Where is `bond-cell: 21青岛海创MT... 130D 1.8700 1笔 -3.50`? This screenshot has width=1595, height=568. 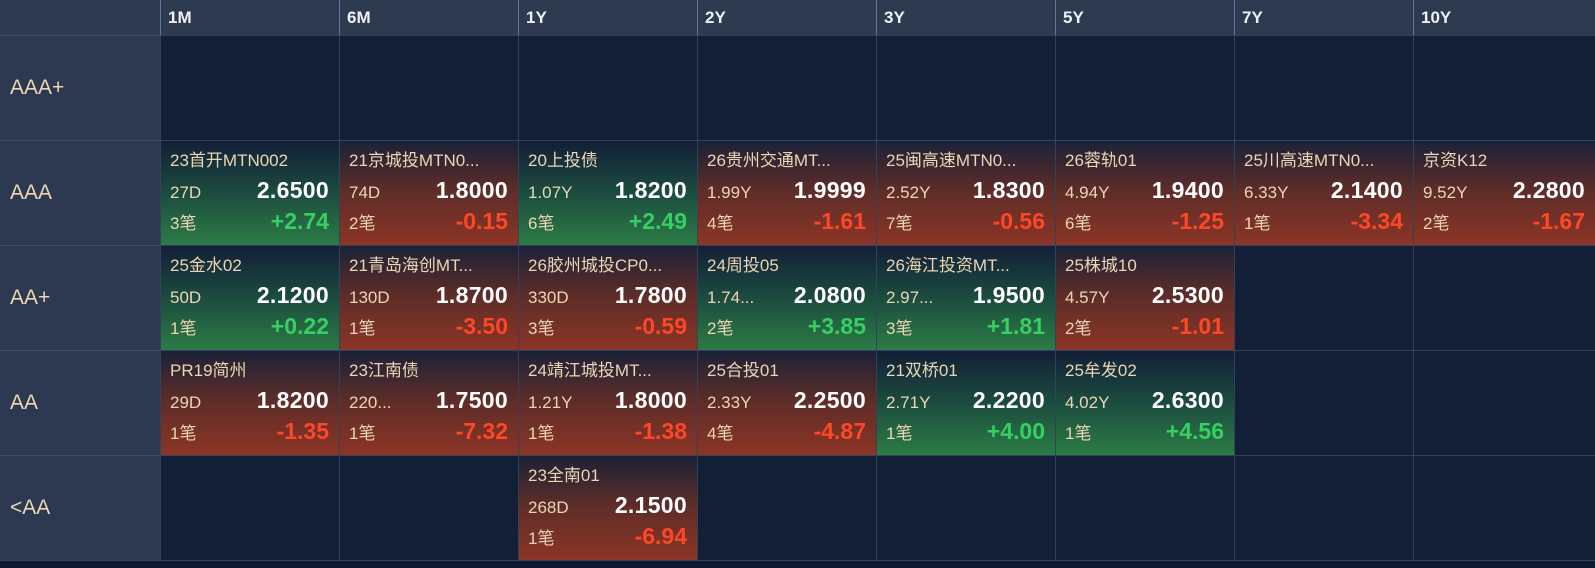
bond-cell: 21青岛海创MT... 130D 1.8700 1笔 -3.50 is located at coordinates (428, 297).